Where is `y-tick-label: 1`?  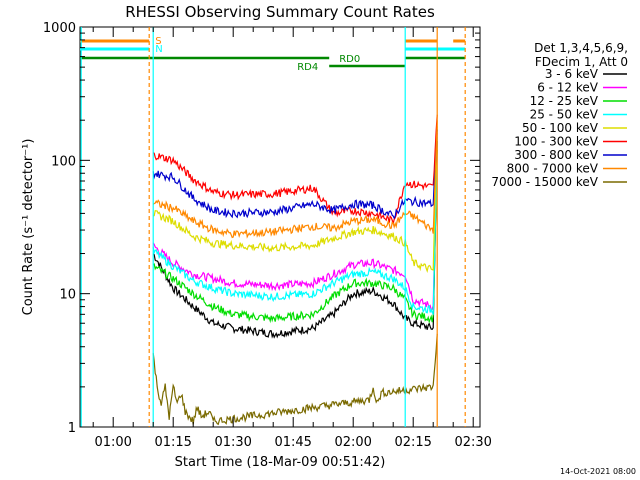
y-tick-label: 1 is located at coordinates (72, 428).